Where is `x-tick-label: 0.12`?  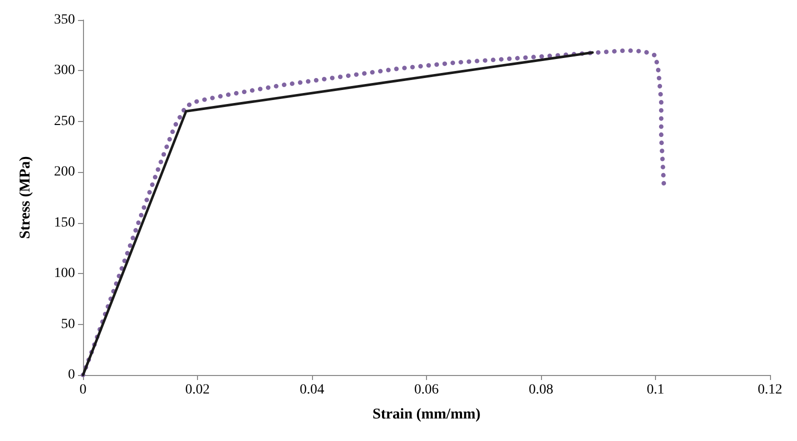
x-tick-label: 0.12 is located at coordinates (770, 390).